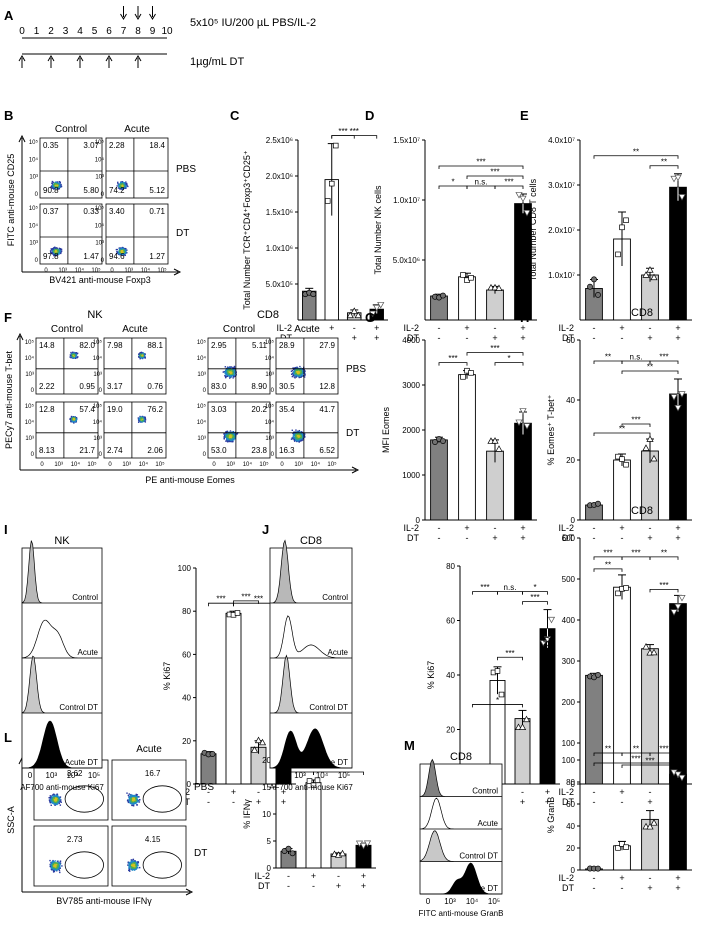  What do you see at coordinates (450, 730) in the screenshot?
I see `y-tick-label: 20` at bounding box center [450, 730].